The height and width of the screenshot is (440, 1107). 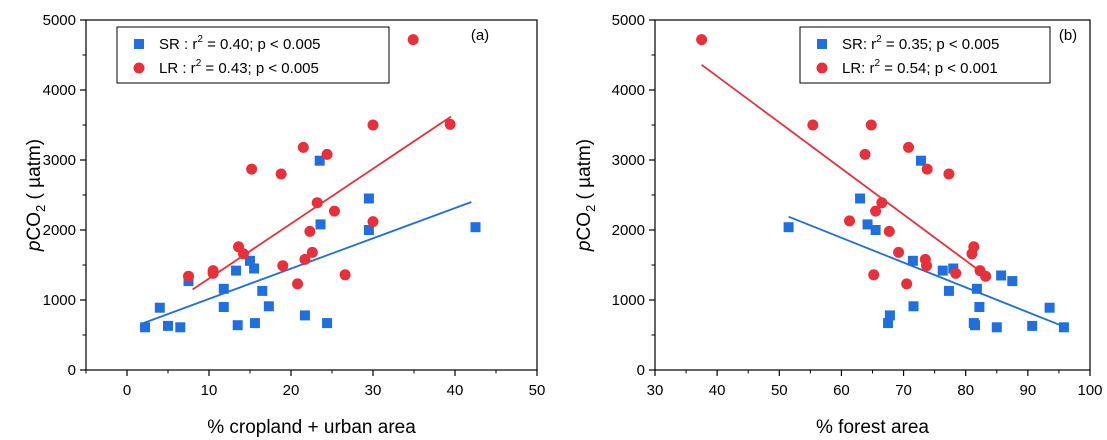 What do you see at coordinates (253, 55) in the screenshot?
I see `legend-box` at bounding box center [253, 55].